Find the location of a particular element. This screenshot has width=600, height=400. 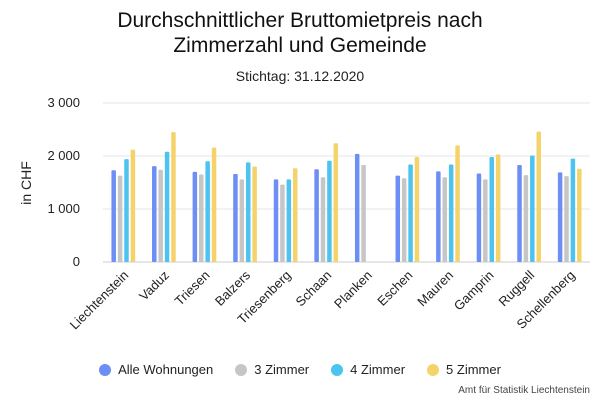

legend-label: Alle Wohnungen is located at coordinates (166, 369).